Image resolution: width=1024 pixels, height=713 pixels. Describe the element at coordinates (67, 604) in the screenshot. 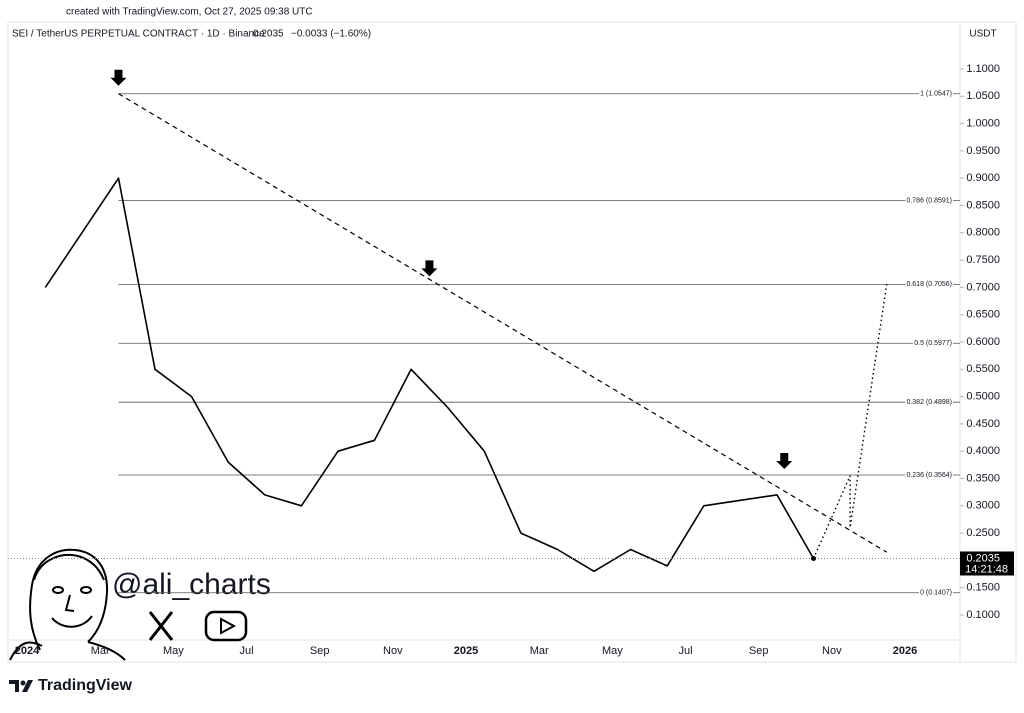

I see `avatar` at that location.